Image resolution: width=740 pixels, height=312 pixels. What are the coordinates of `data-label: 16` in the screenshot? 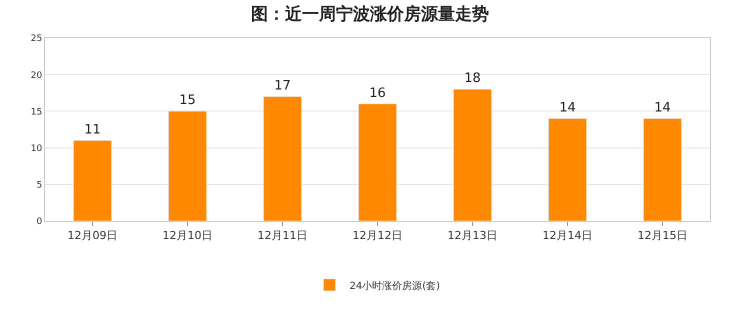 It's located at (377, 93).